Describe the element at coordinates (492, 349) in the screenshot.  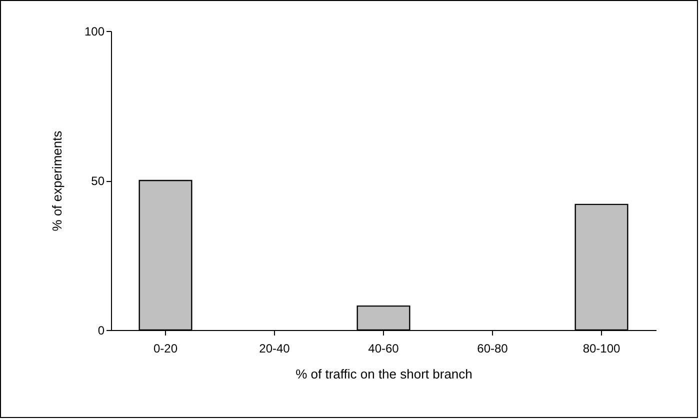
I see `x-tick-label: 60-80` at that location.